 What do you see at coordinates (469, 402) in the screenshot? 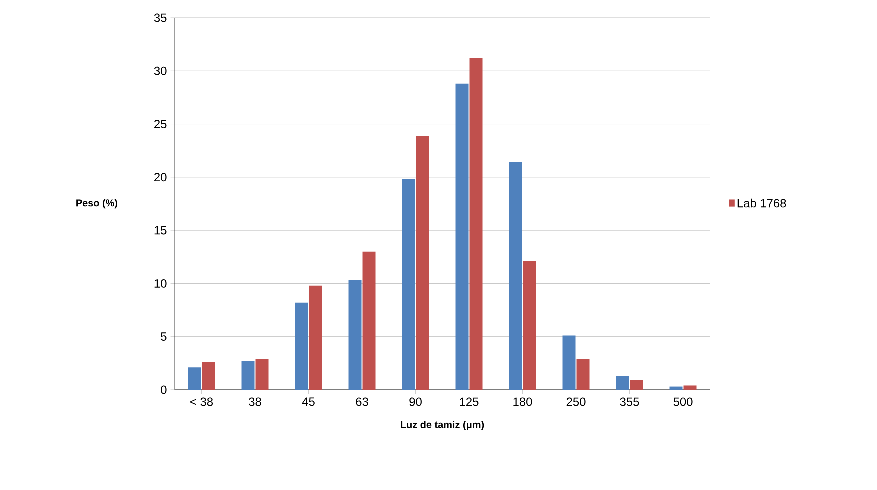
I see `x-tick-label: 125` at bounding box center [469, 402].